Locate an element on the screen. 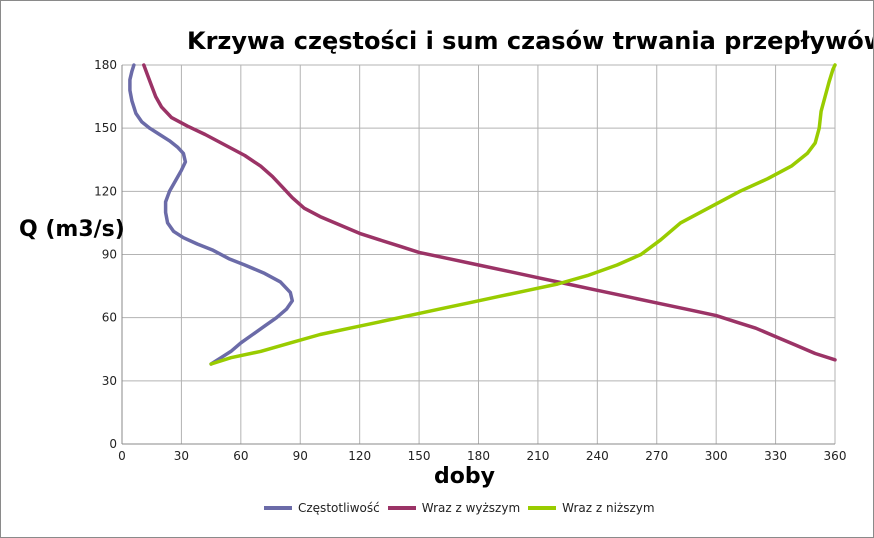  x-axis-label: doby is located at coordinates (464, 476).